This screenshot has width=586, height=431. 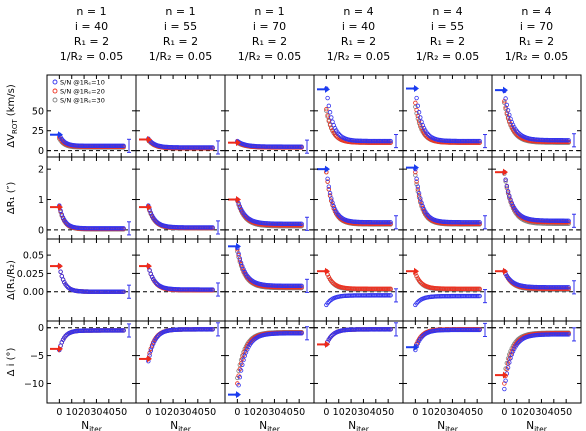 What do you see at coordinates (415, 412) in the screenshot?
I see `x-tick-label: 0` at bounding box center [415, 412].